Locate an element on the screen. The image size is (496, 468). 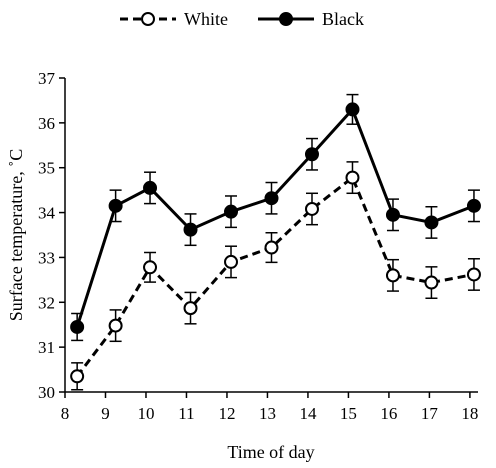
x-ticks: 8 9 10 11 12 13 14 15 16 17 18 is located at coordinates (269, 407).